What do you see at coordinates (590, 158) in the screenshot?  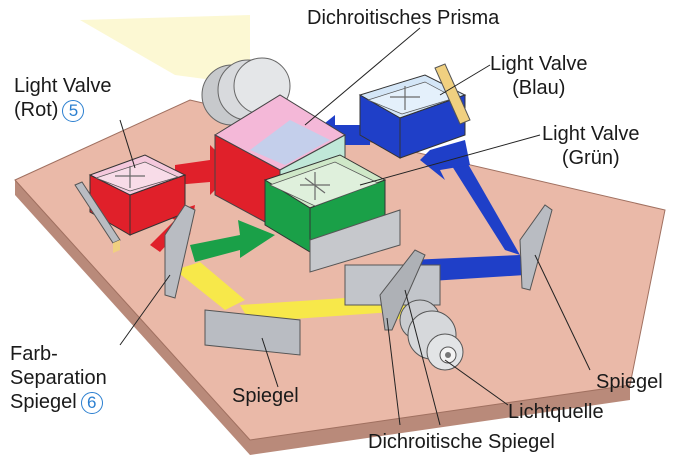 I see `label-light-valve-green-line2: (Grün)` at bounding box center [590, 158].